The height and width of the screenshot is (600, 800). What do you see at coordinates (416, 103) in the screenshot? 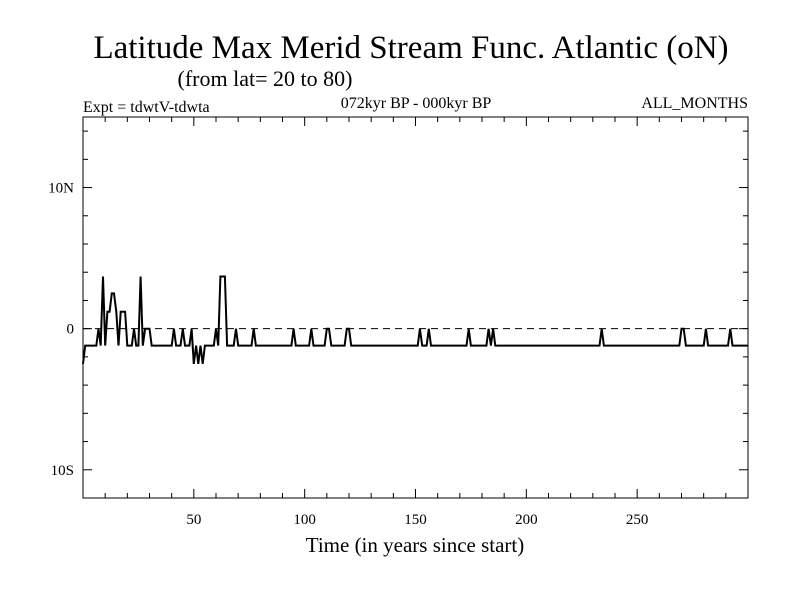
I see `period-label: 072kyr BP - 000kyr BP` at bounding box center [416, 103].